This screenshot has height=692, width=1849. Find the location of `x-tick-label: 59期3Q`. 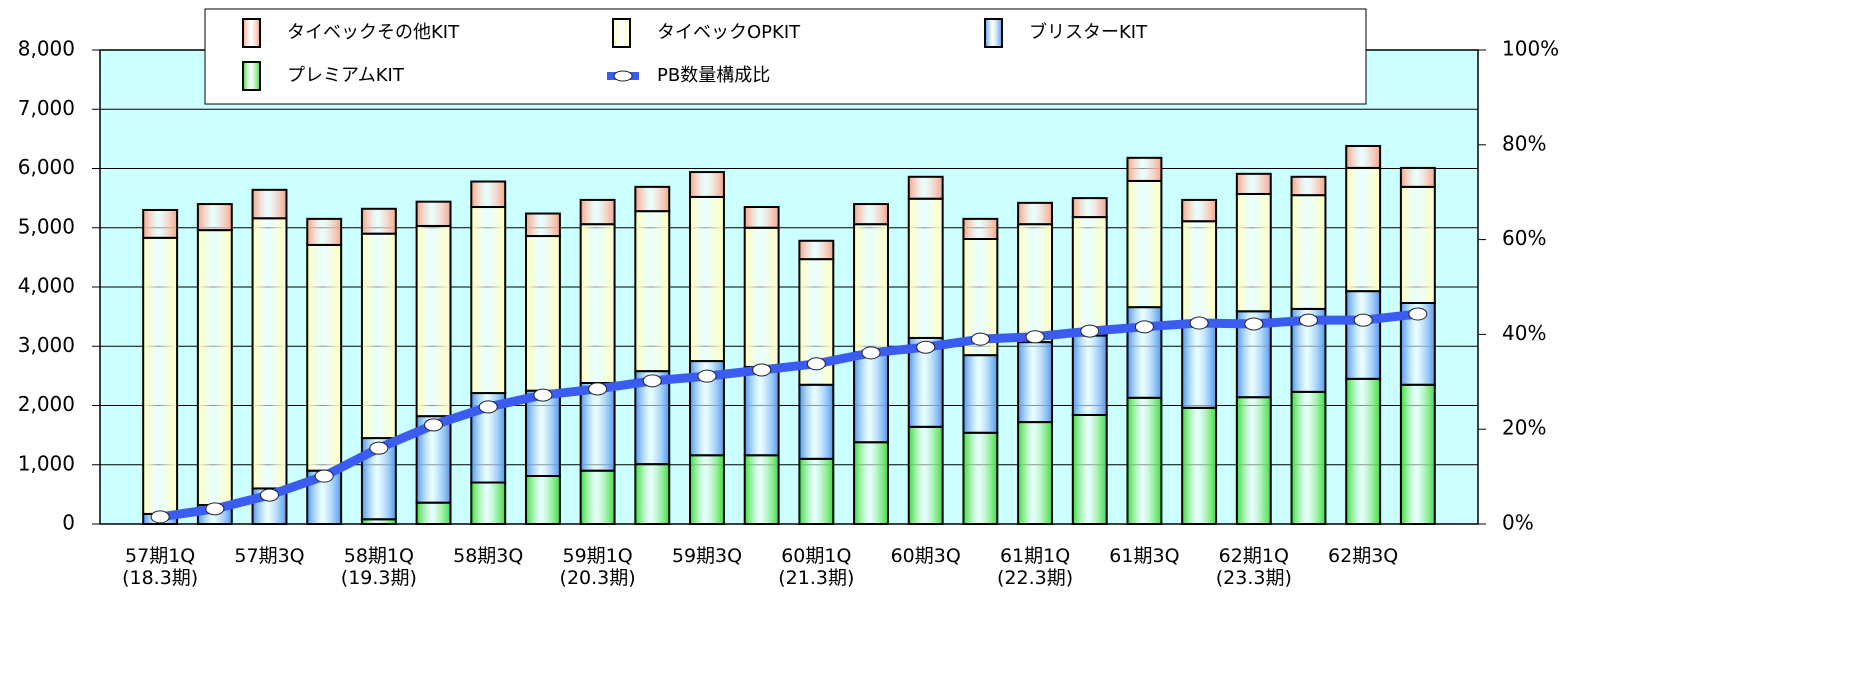

x-tick-label: 59期3Q is located at coordinates (707, 556).